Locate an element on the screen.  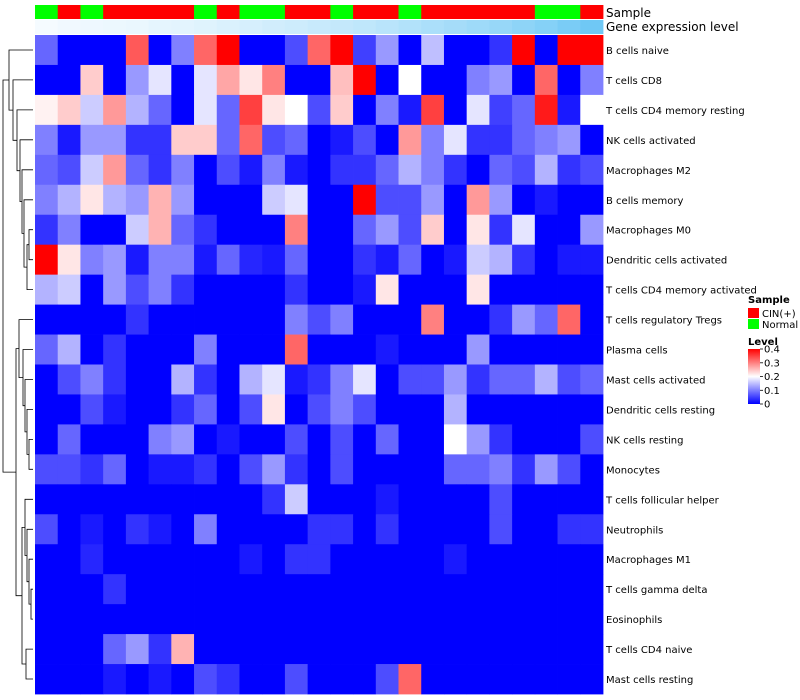
row-label: NK cells resting is located at coordinates (644, 440).